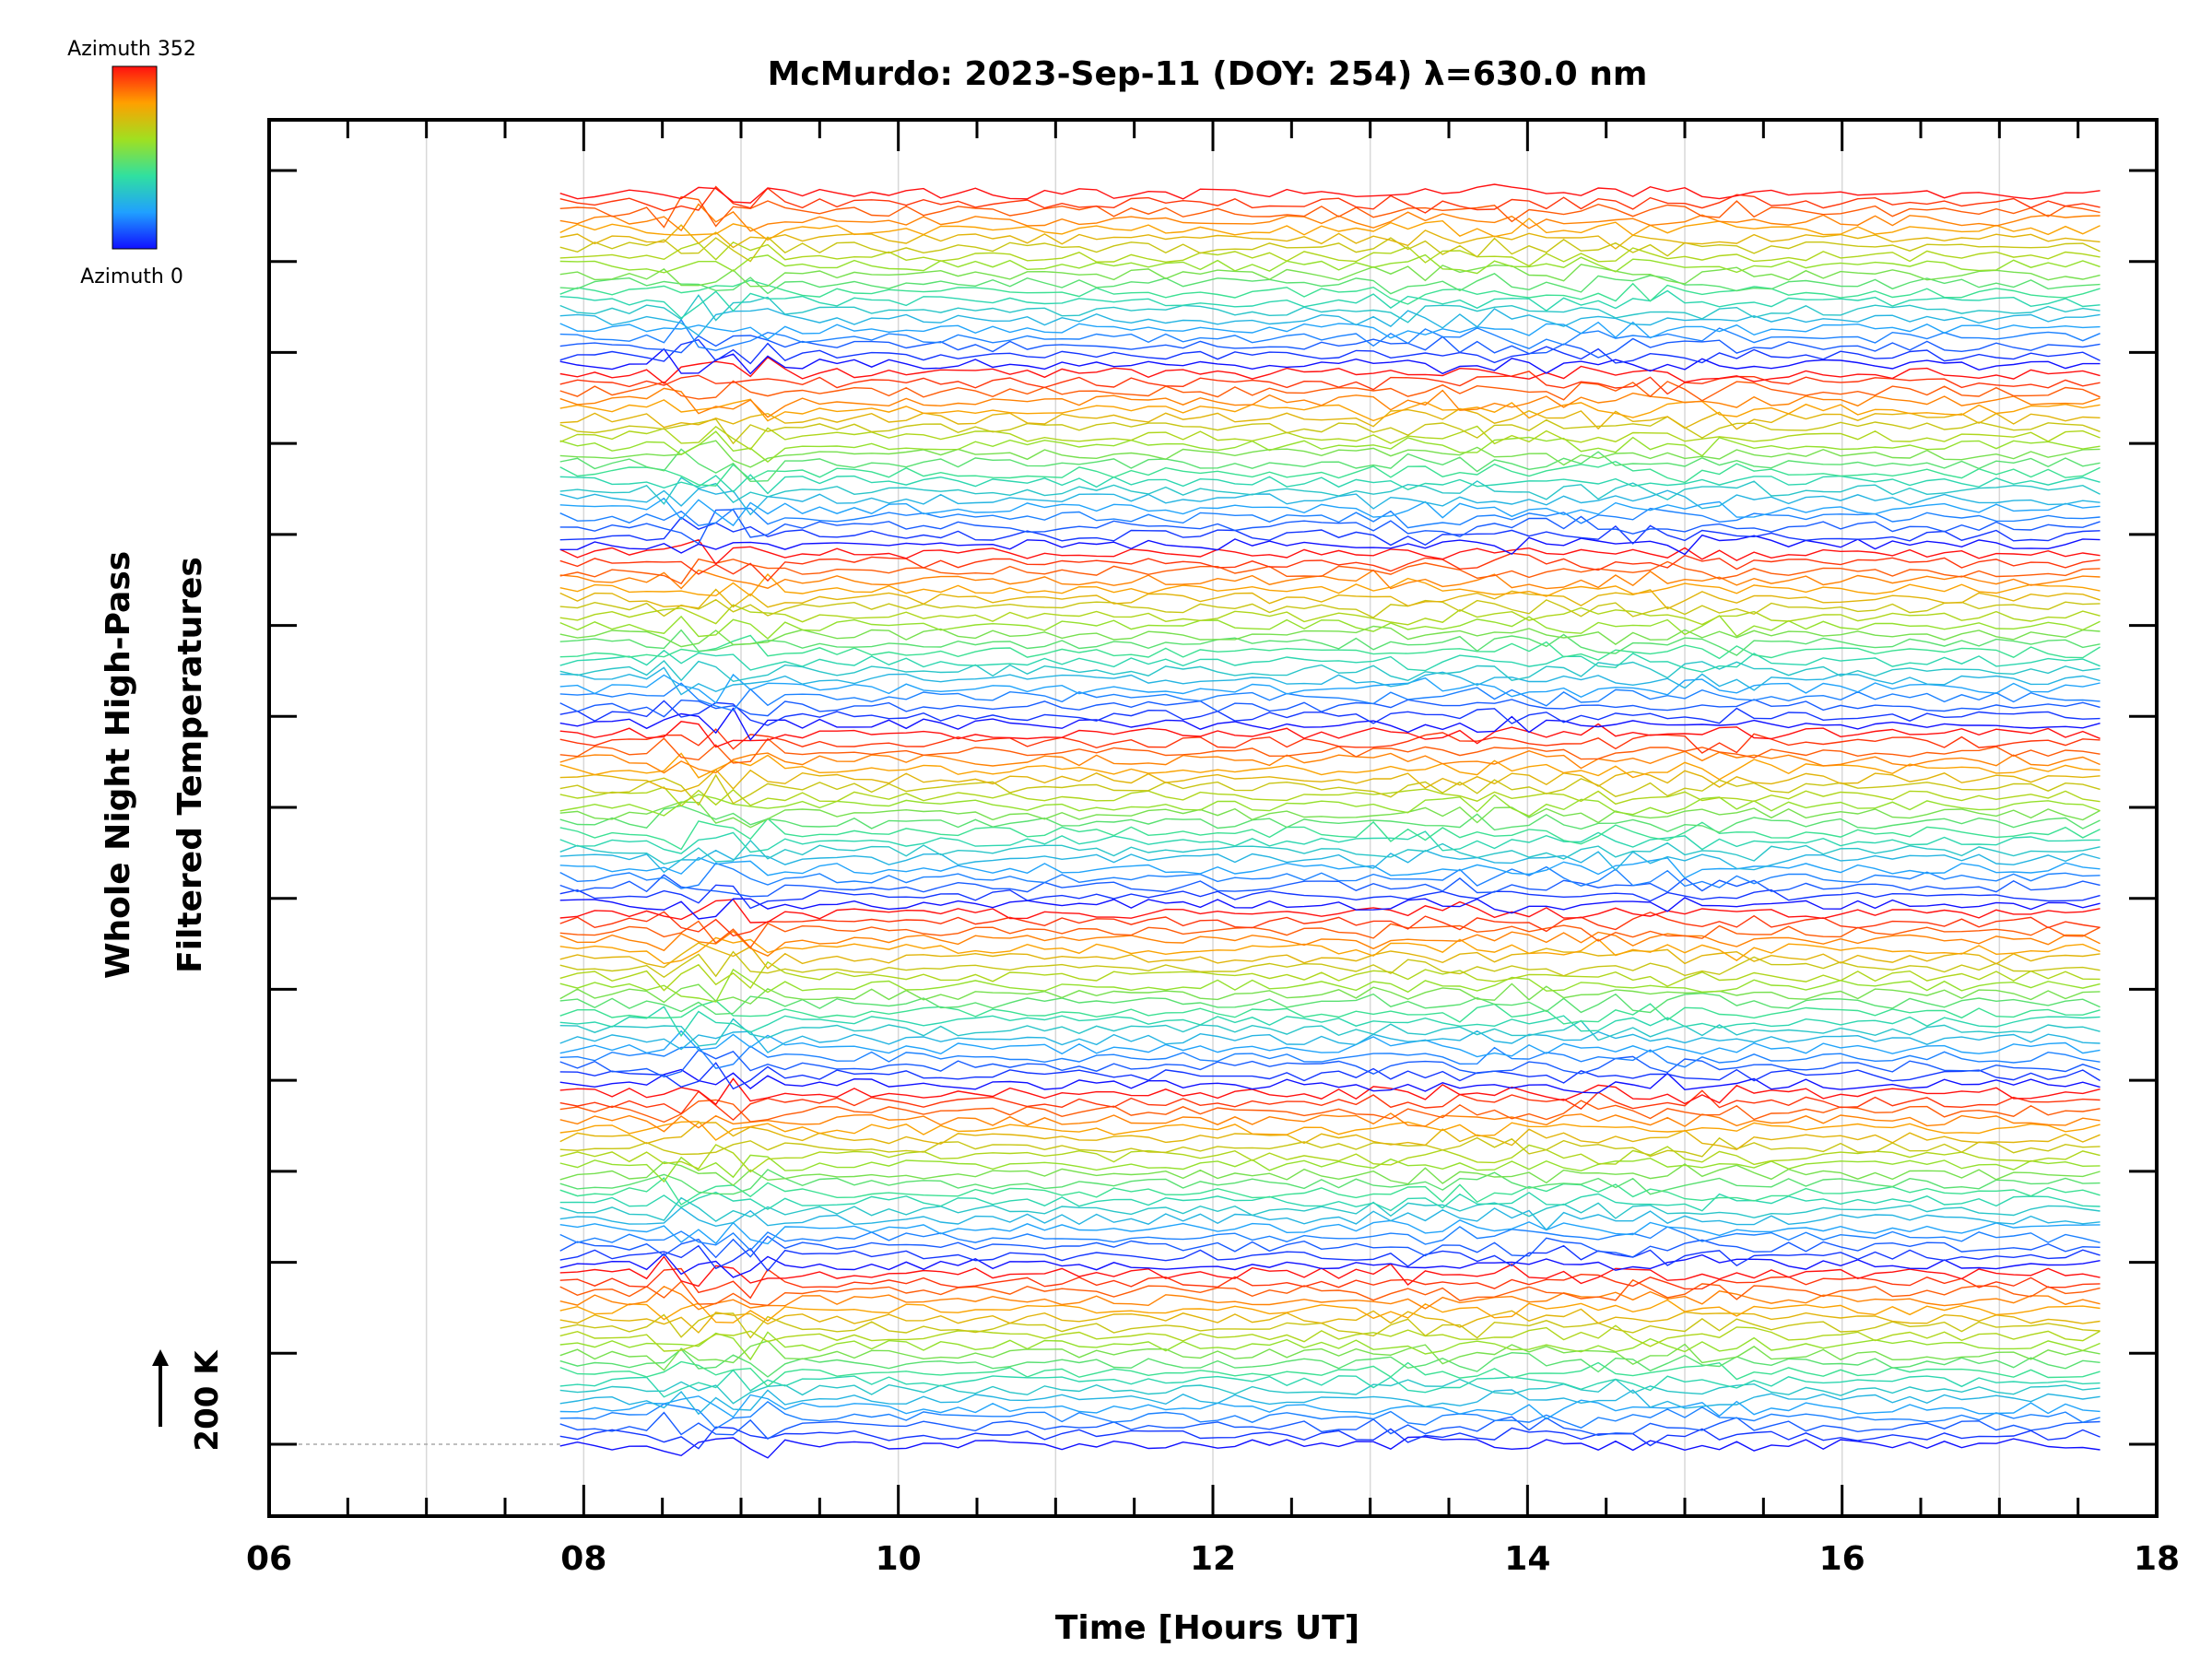  Describe the element at coordinates (269, 1559) in the screenshot. I see `x-tick-label: 06` at that location.